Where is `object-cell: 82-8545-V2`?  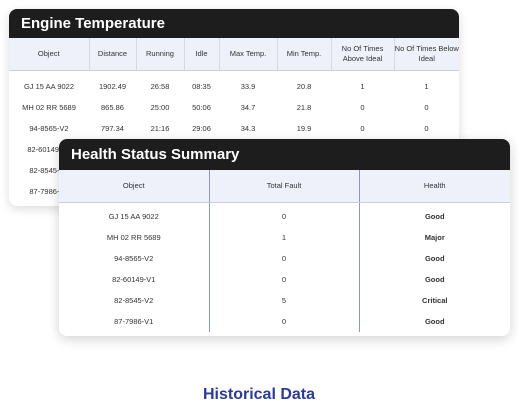 object-cell: 82-8545-V2 is located at coordinates (134, 300).